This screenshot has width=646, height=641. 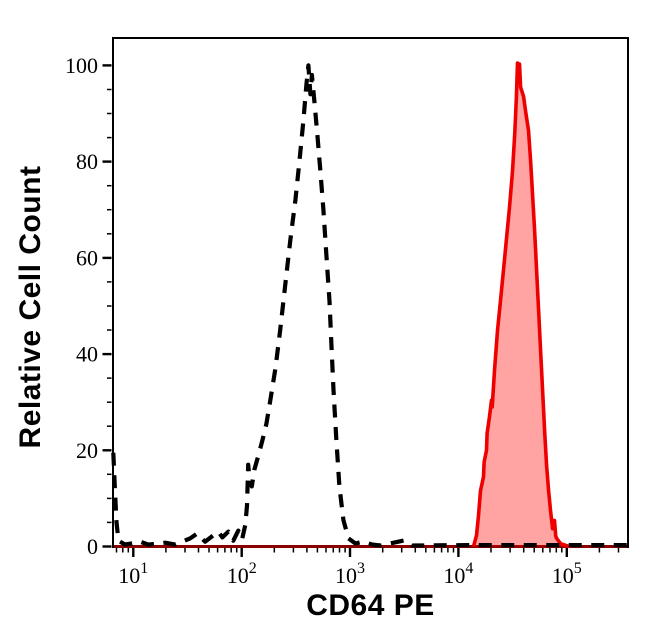 What do you see at coordinates (350, 574) in the screenshot?
I see `svg-text: 10³` at bounding box center [350, 574].